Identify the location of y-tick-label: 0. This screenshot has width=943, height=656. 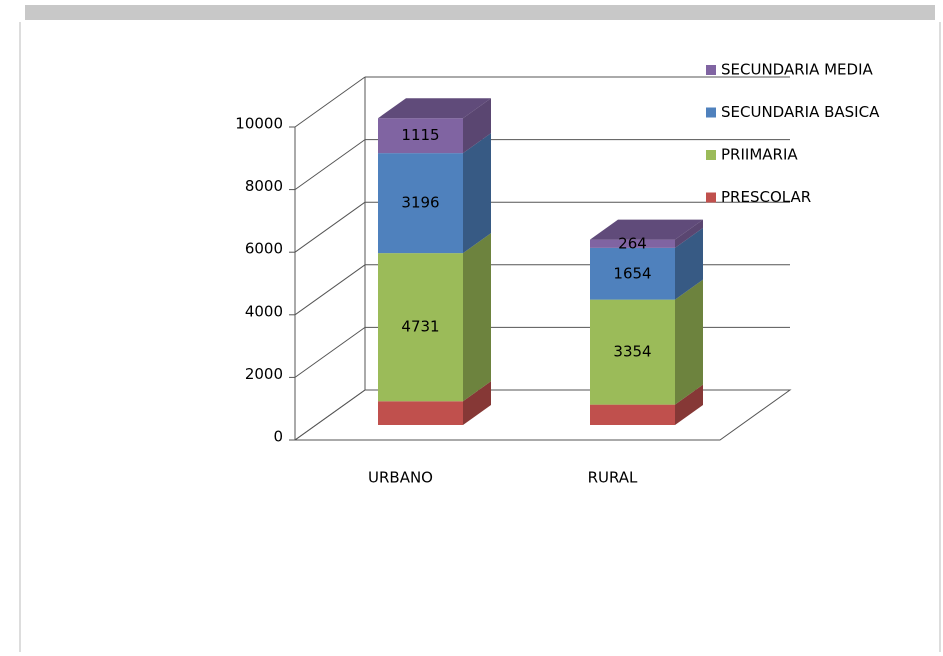
(278, 437).